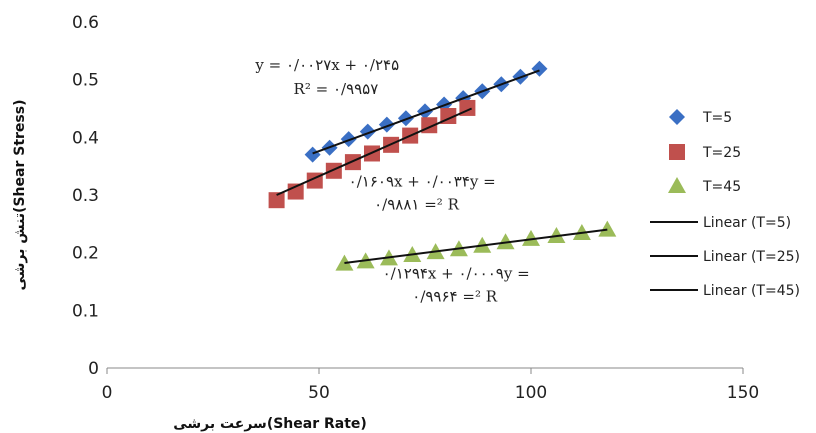 This screenshot has height=433, width=816. Describe the element at coordinates (85, 23) in the screenshot. I see `y-tick-label: 0.6` at that location.